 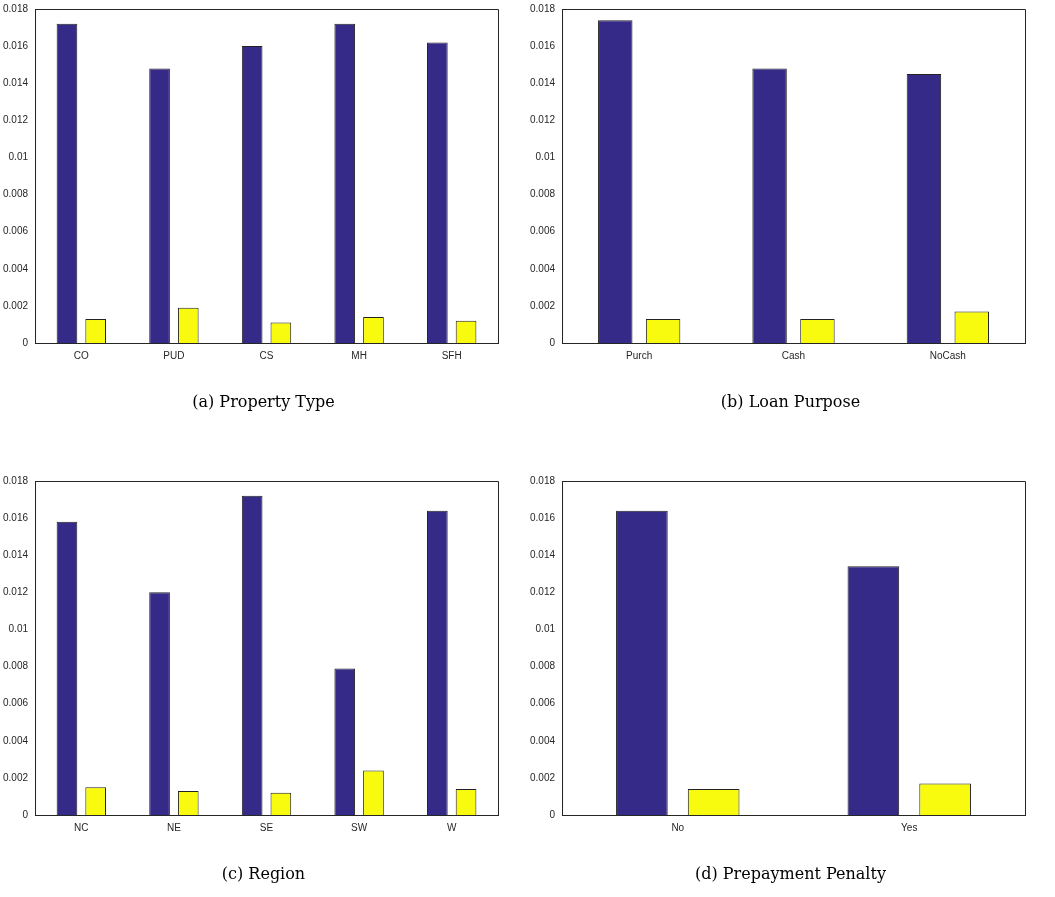 I want to click on x-tick-label: Purch, so click(x=639, y=355).